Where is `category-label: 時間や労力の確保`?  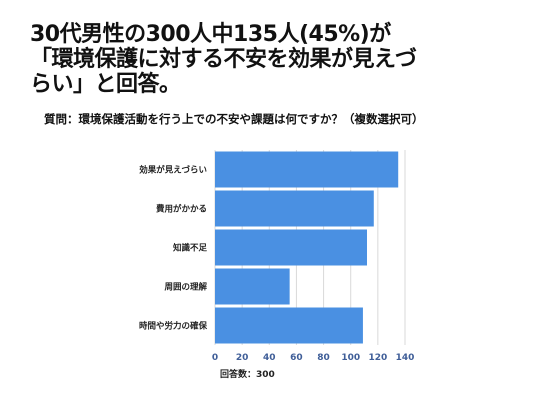 category-label: 時間や労力の確保 is located at coordinates (173, 326).